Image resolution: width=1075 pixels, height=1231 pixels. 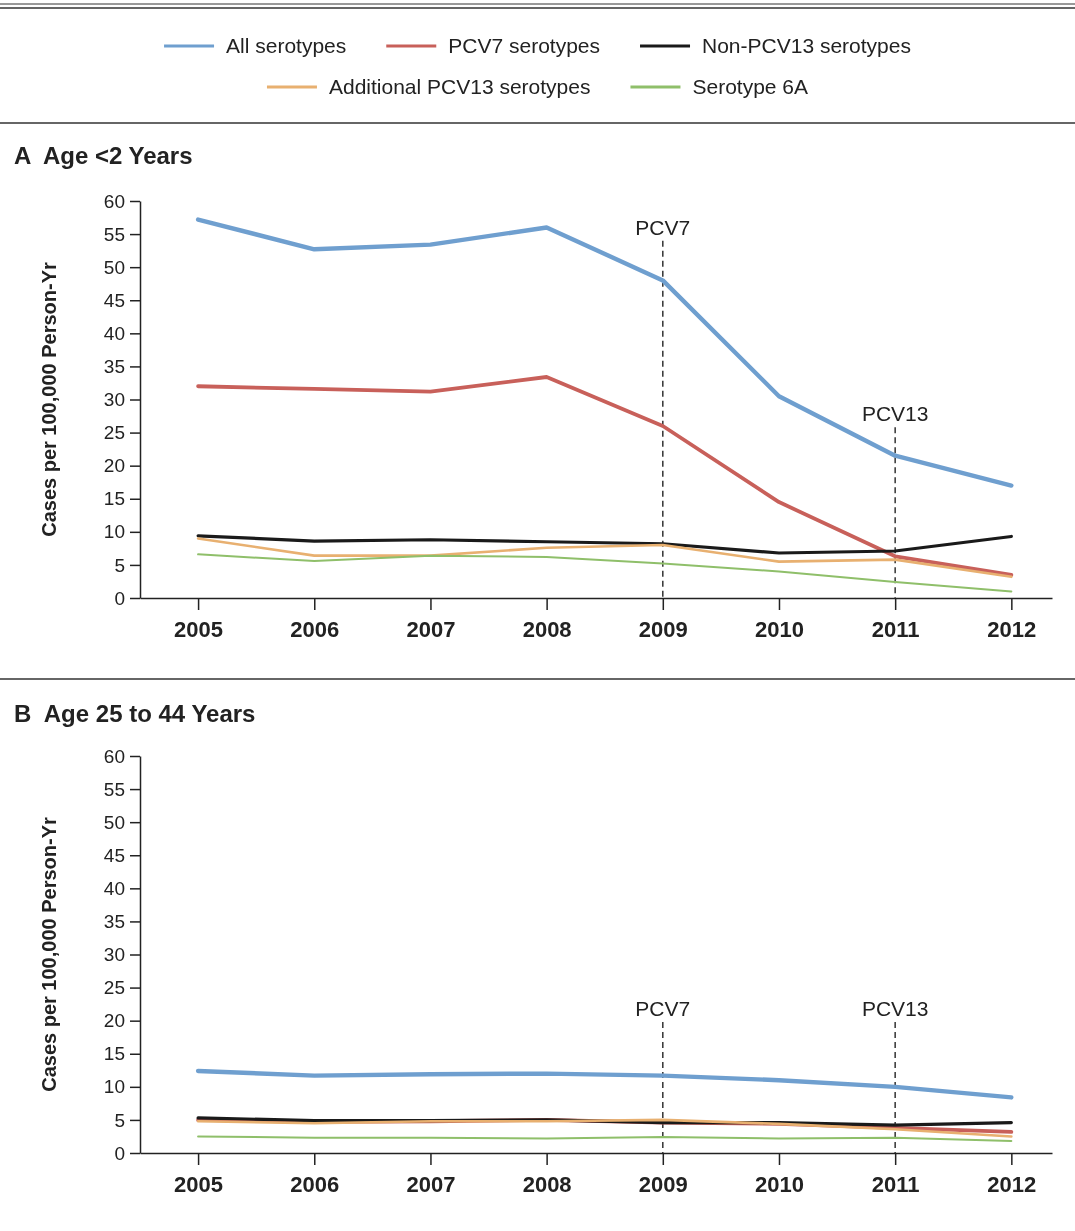 I want to click on chart-title: B Age 25 to 44 Years, so click(x=135, y=713).